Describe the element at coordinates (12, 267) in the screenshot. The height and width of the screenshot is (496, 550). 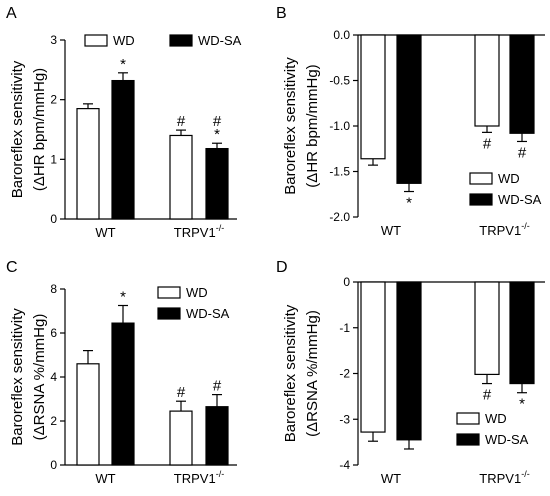
I see `panel-letter: C` at that location.